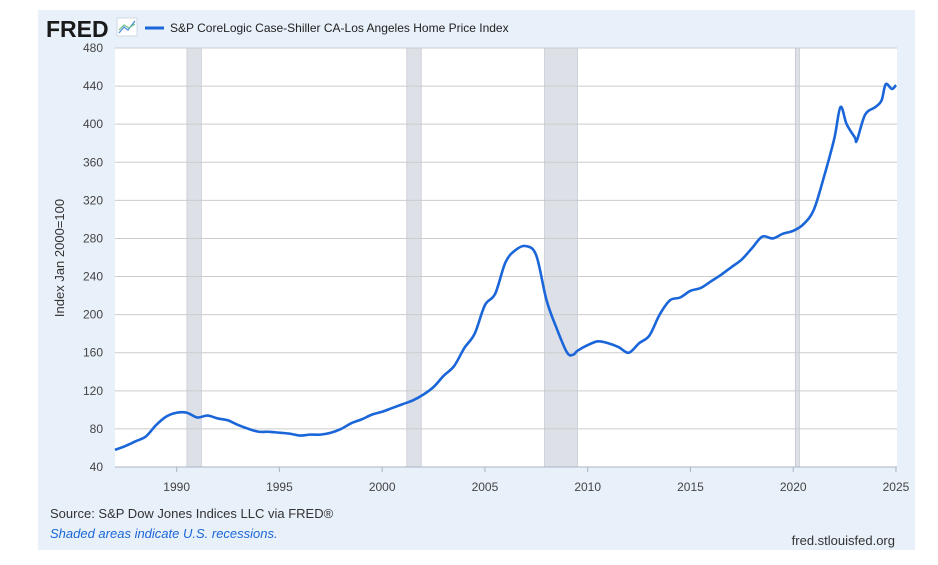 Image resolution: width=938 pixels, height=565 pixels. What do you see at coordinates (127, 27) in the screenshot?
I see `line-chart-icon` at bounding box center [127, 27].